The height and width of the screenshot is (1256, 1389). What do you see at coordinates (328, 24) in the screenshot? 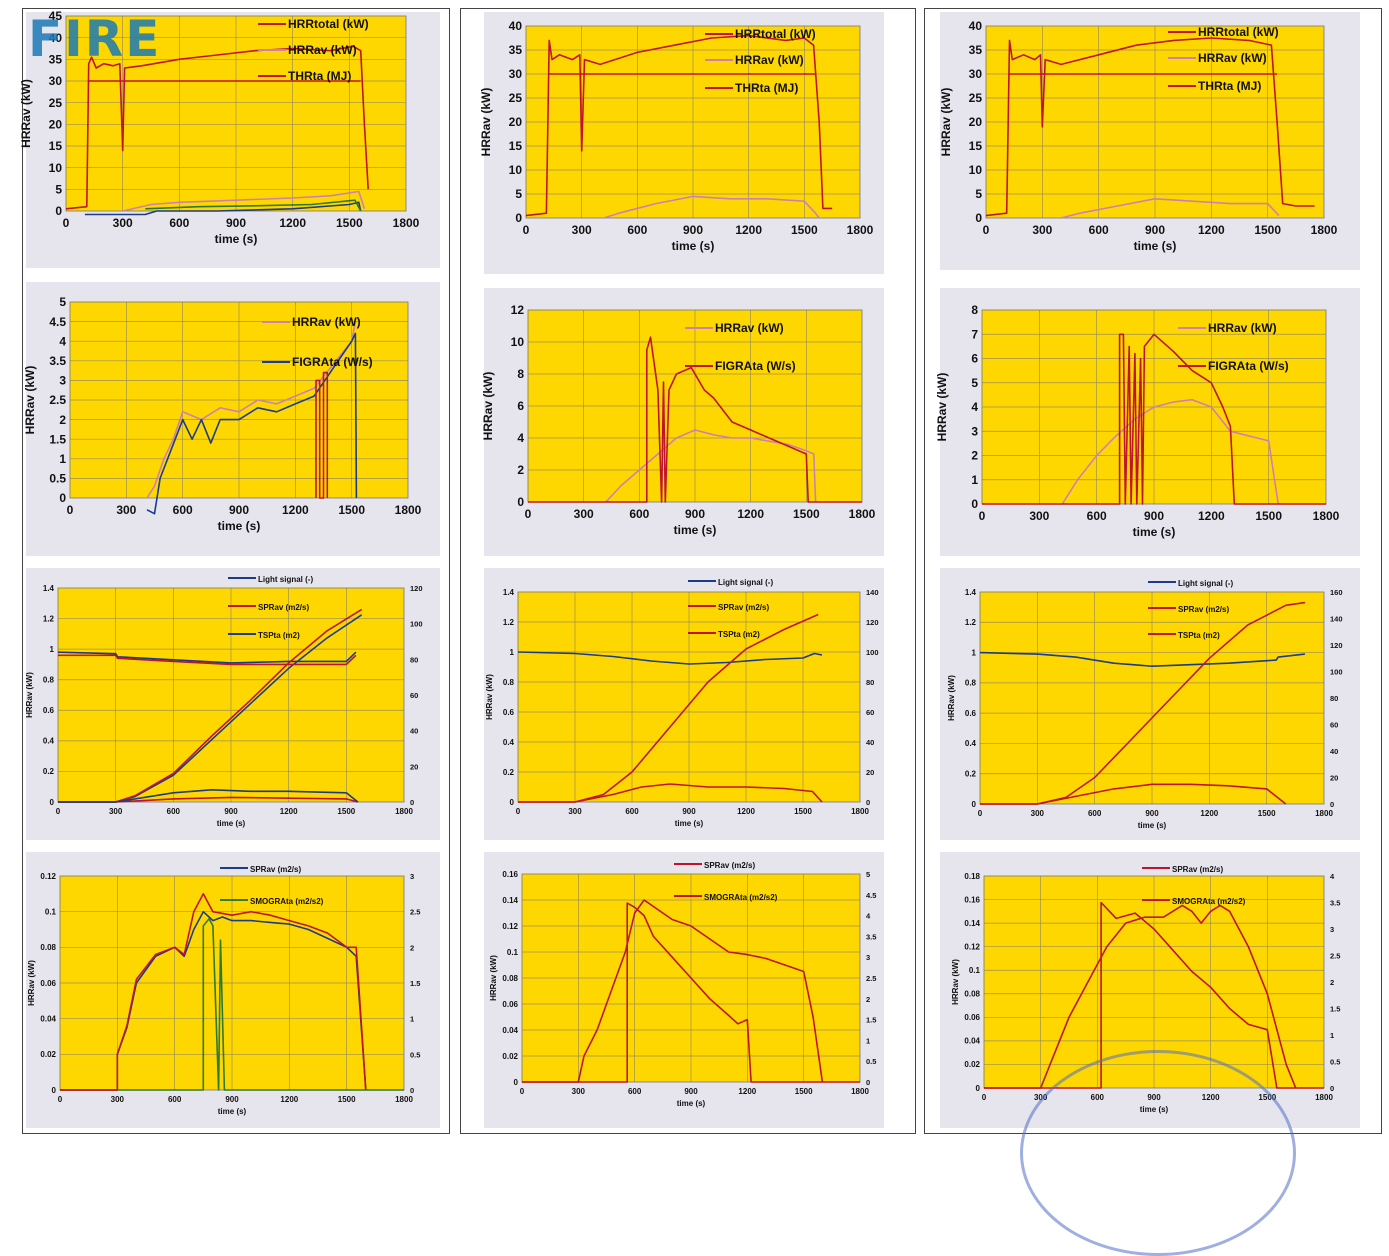
I see `legend-label: HRRtotal (kW)` at bounding box center [328, 24].